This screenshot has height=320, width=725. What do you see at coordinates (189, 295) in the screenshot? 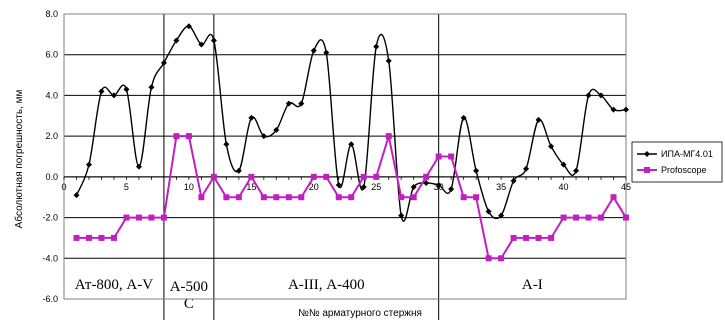
I see `region-label: А-500 С` at bounding box center [189, 295].